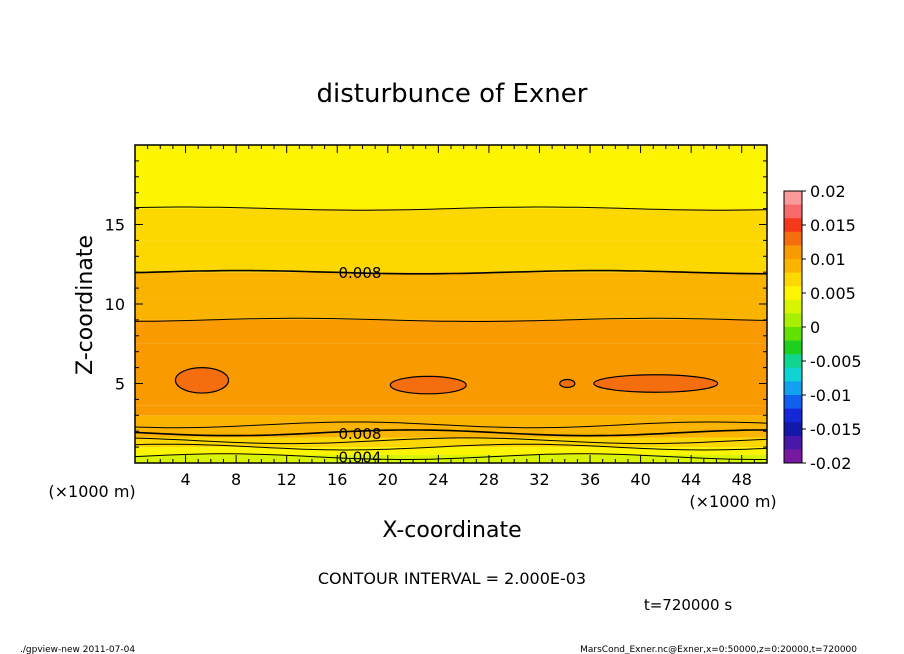 This screenshot has height=654, width=904. Describe the element at coordinates (451, 530) in the screenshot. I see `x-axis-label: X-coordinate` at that location.